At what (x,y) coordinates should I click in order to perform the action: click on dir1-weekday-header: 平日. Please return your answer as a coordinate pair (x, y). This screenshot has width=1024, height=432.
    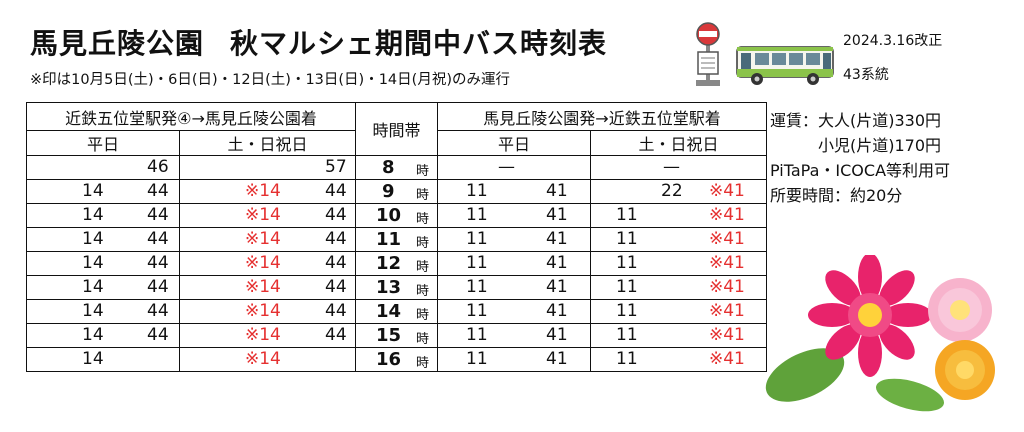
    Looking at the image, I should click on (103, 143).